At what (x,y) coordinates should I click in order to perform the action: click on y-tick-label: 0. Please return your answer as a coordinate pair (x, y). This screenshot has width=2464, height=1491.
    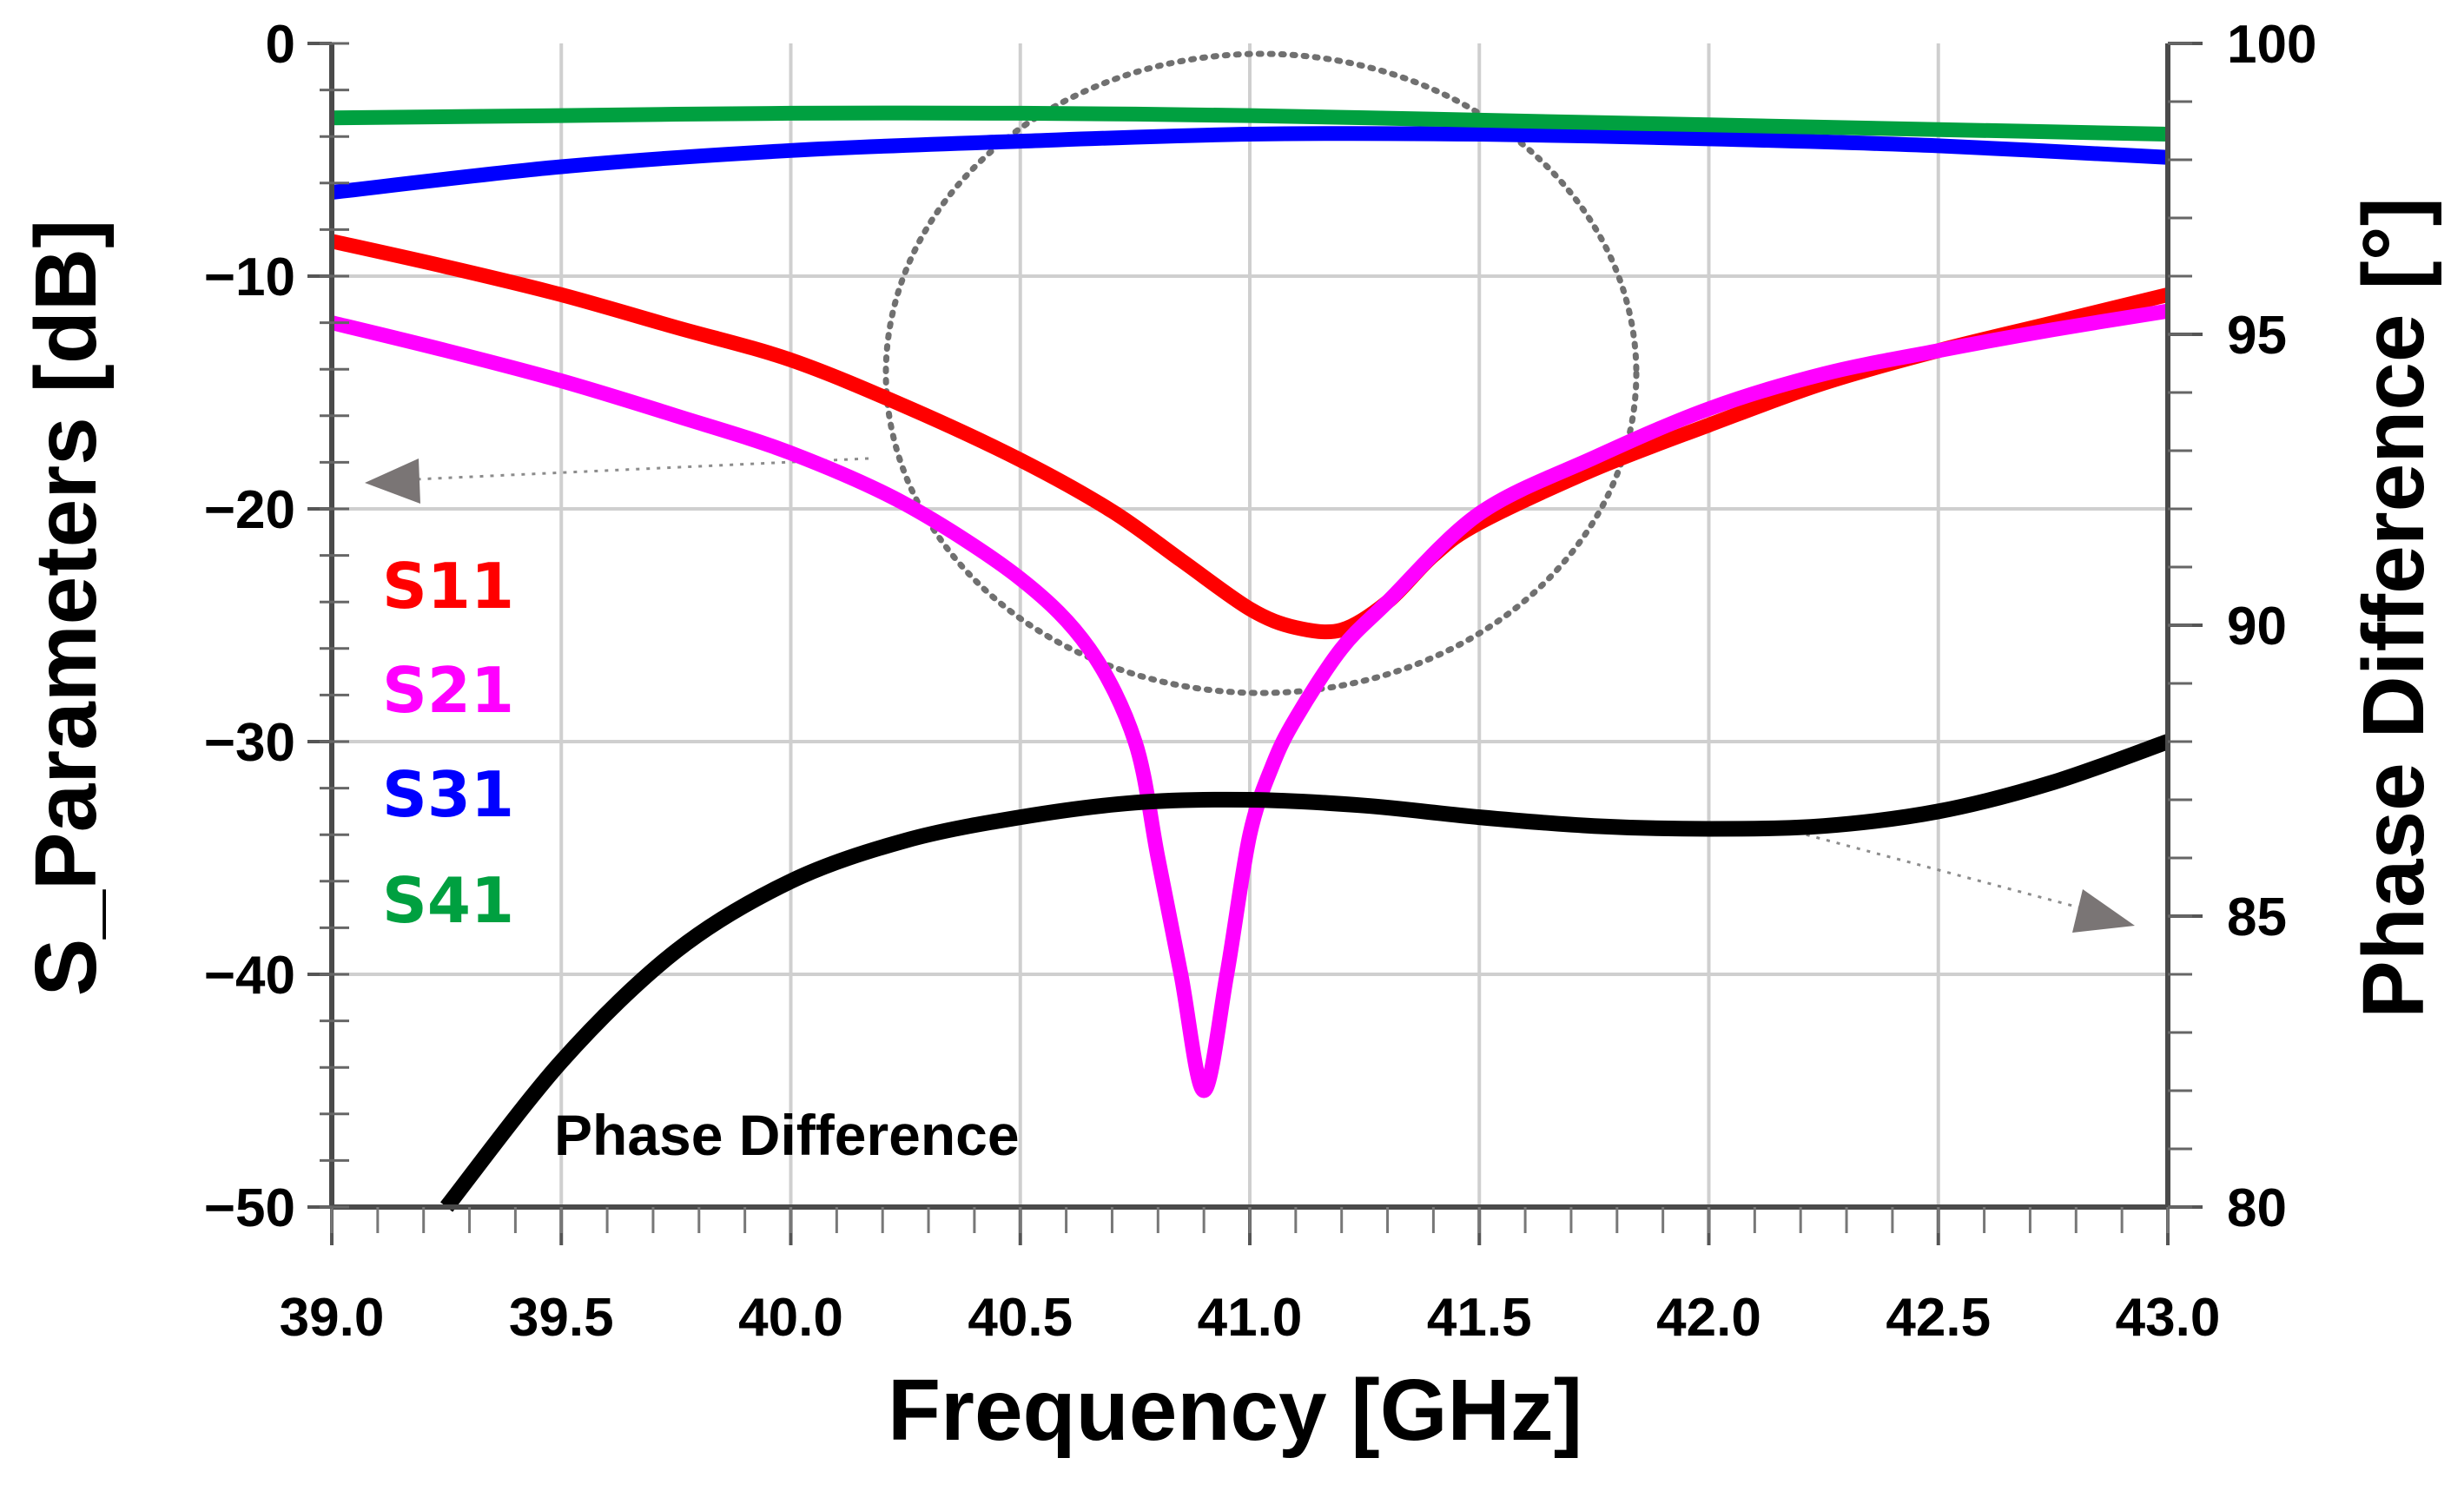
    Looking at the image, I should click on (280, 45).